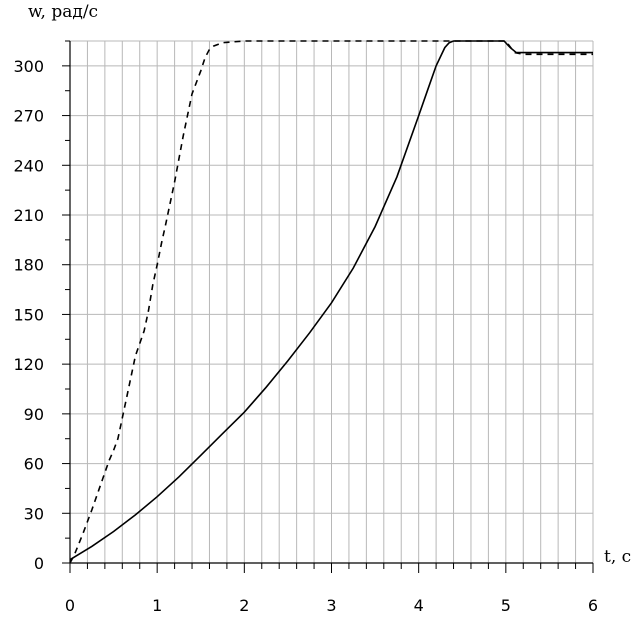  Describe the element at coordinates (157, 605) in the screenshot. I see `x-tick-label: 1` at that location.